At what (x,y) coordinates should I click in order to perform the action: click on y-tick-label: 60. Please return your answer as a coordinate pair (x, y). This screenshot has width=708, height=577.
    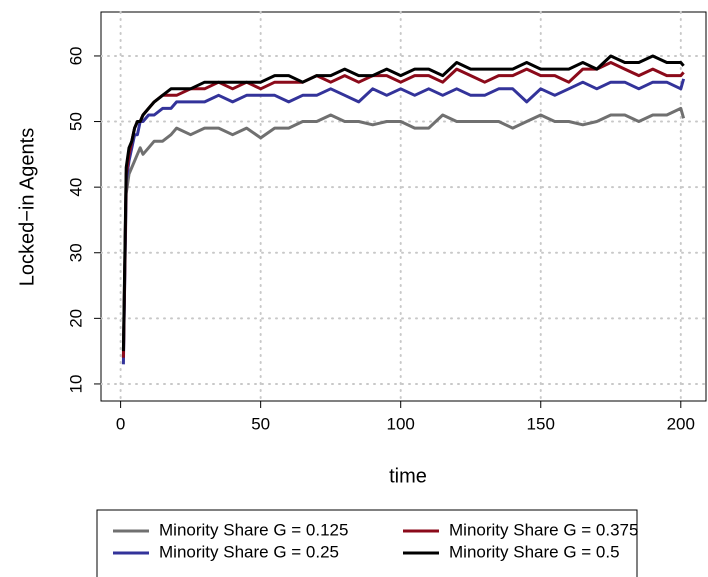
    Looking at the image, I should click on (75, 55).